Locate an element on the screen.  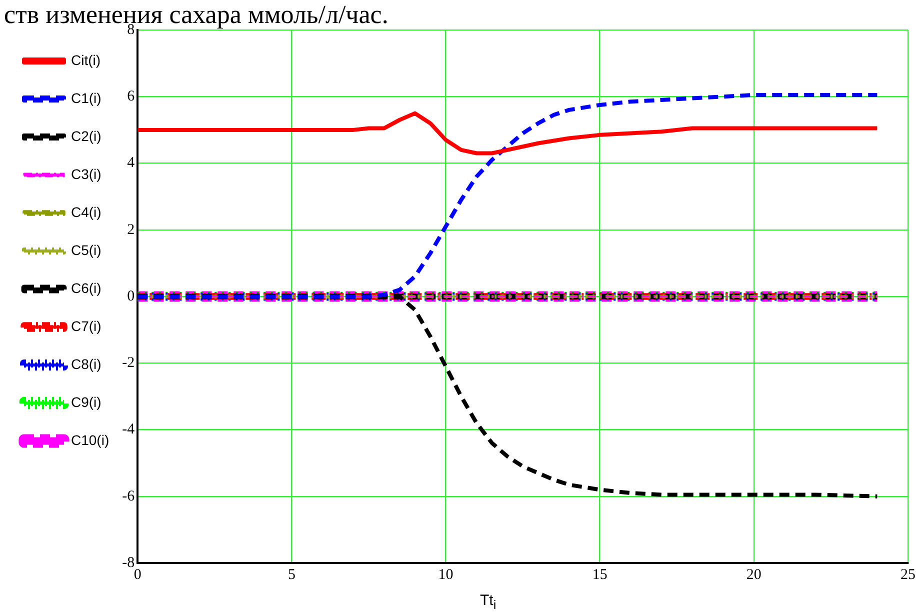
legend-label: C2(i) is located at coordinates (86, 136).